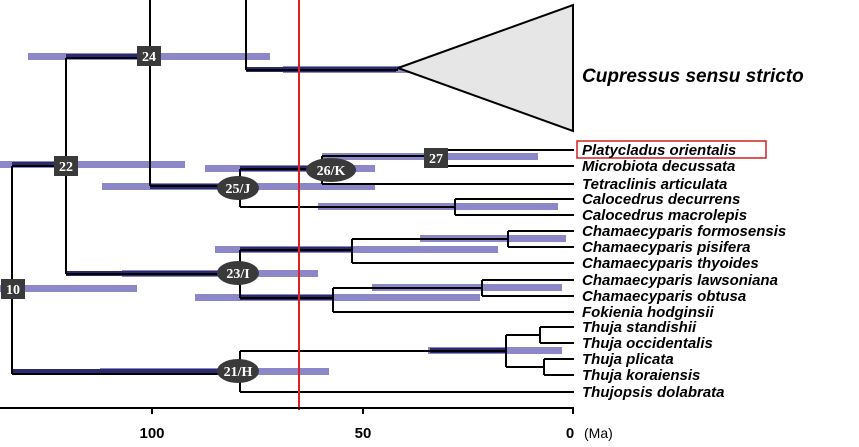  I want to click on taxon-label: Thujopsis dolabrata, so click(653, 392).